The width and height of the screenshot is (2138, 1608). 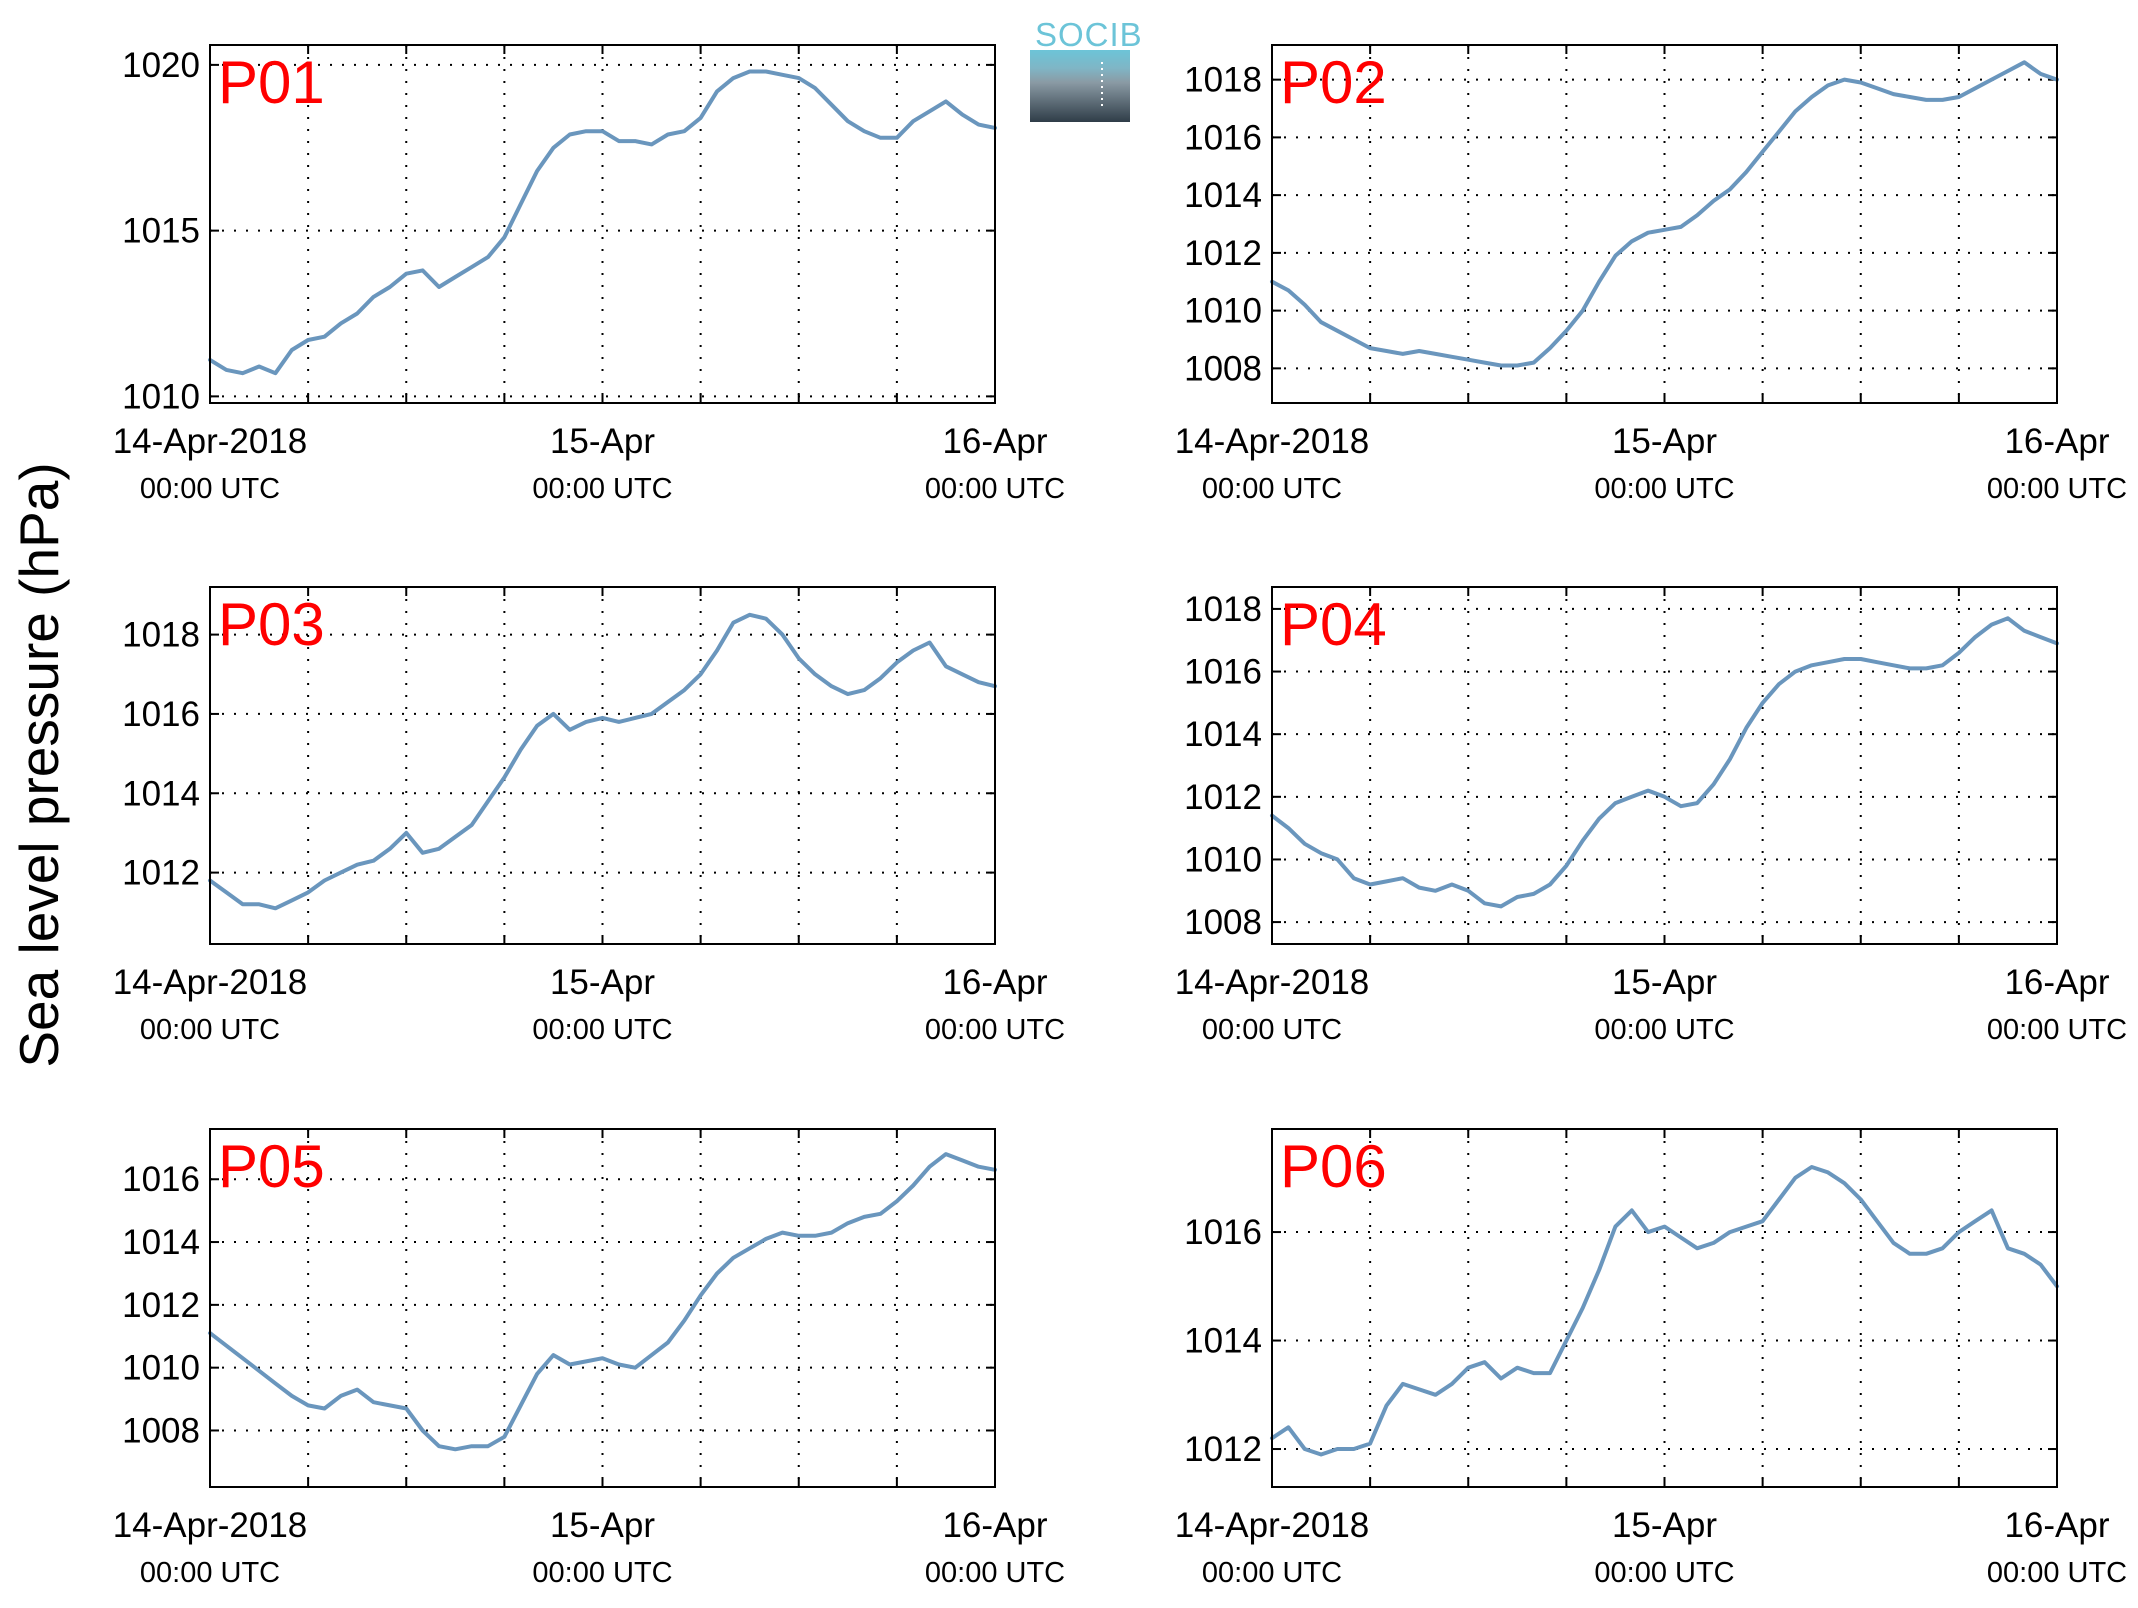 I want to click on y-tick-label: 1015, so click(x=161, y=231).